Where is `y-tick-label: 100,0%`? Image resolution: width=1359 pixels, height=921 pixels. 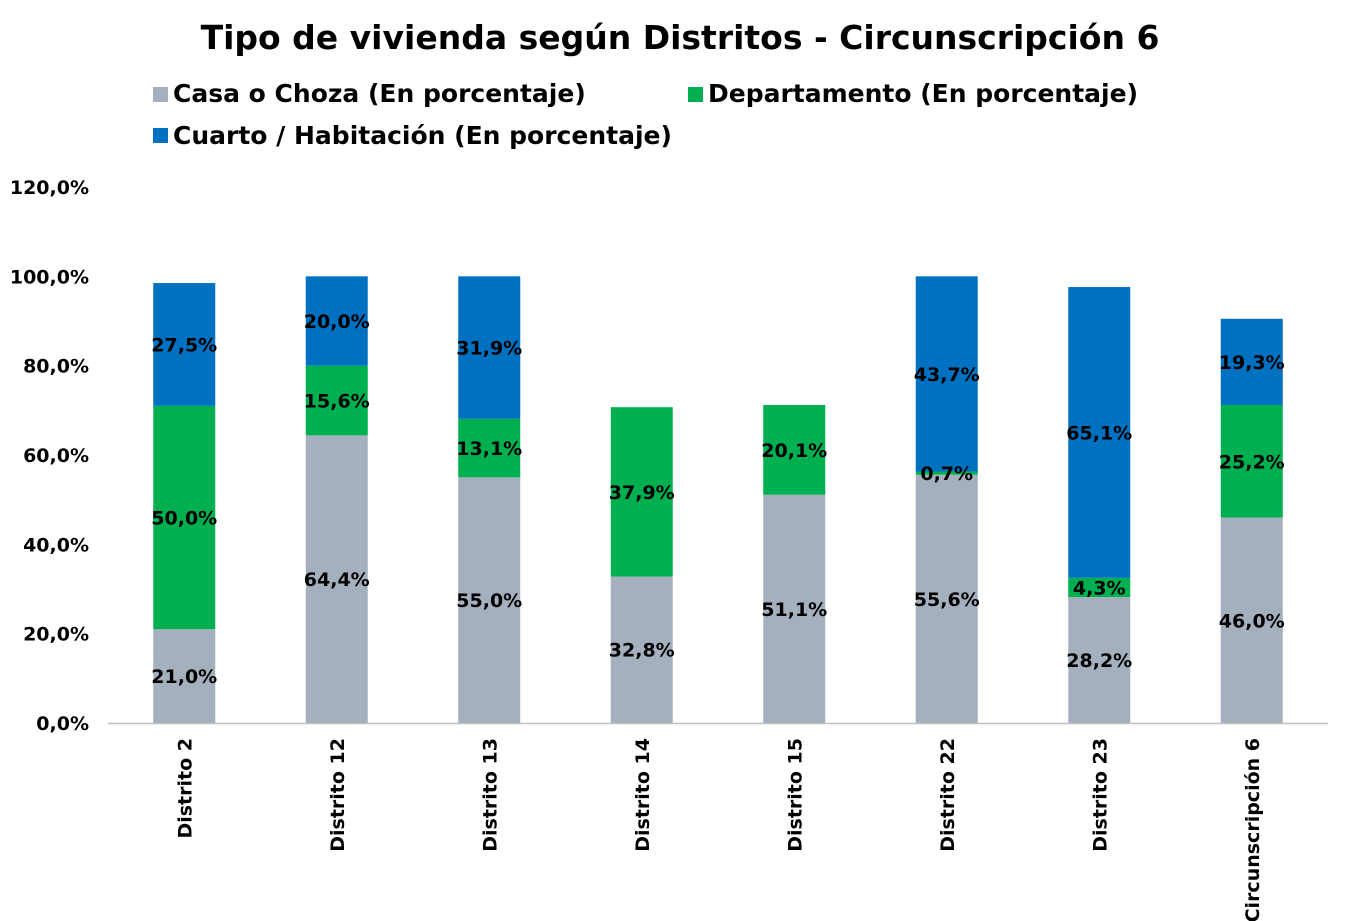
y-tick-label: 100,0% is located at coordinates (49, 277).